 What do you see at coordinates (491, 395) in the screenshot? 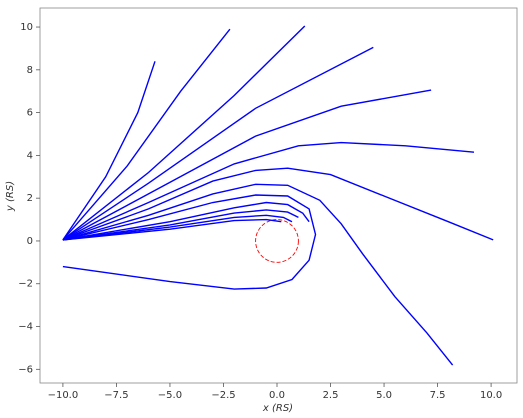
I see `x-tick-label: 10.0` at bounding box center [491, 395].